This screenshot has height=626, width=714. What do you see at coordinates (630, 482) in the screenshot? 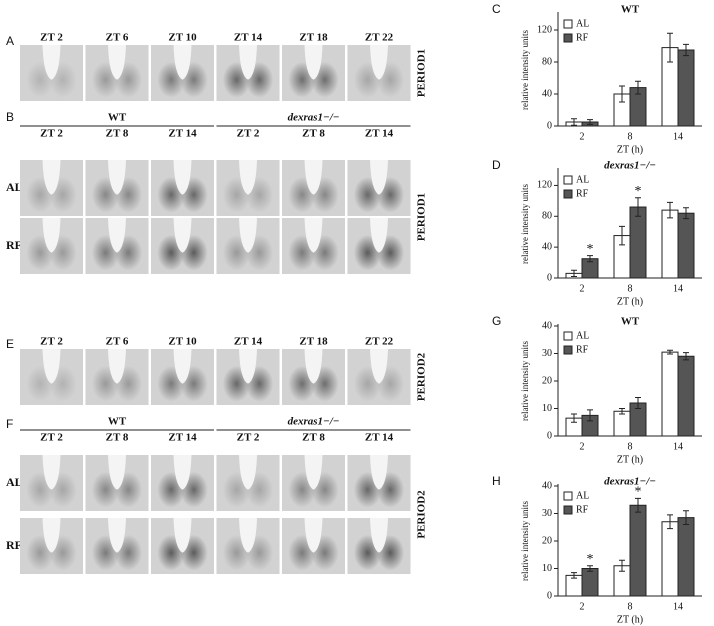
I see `chart-title: dexras1−/−` at bounding box center [630, 482].